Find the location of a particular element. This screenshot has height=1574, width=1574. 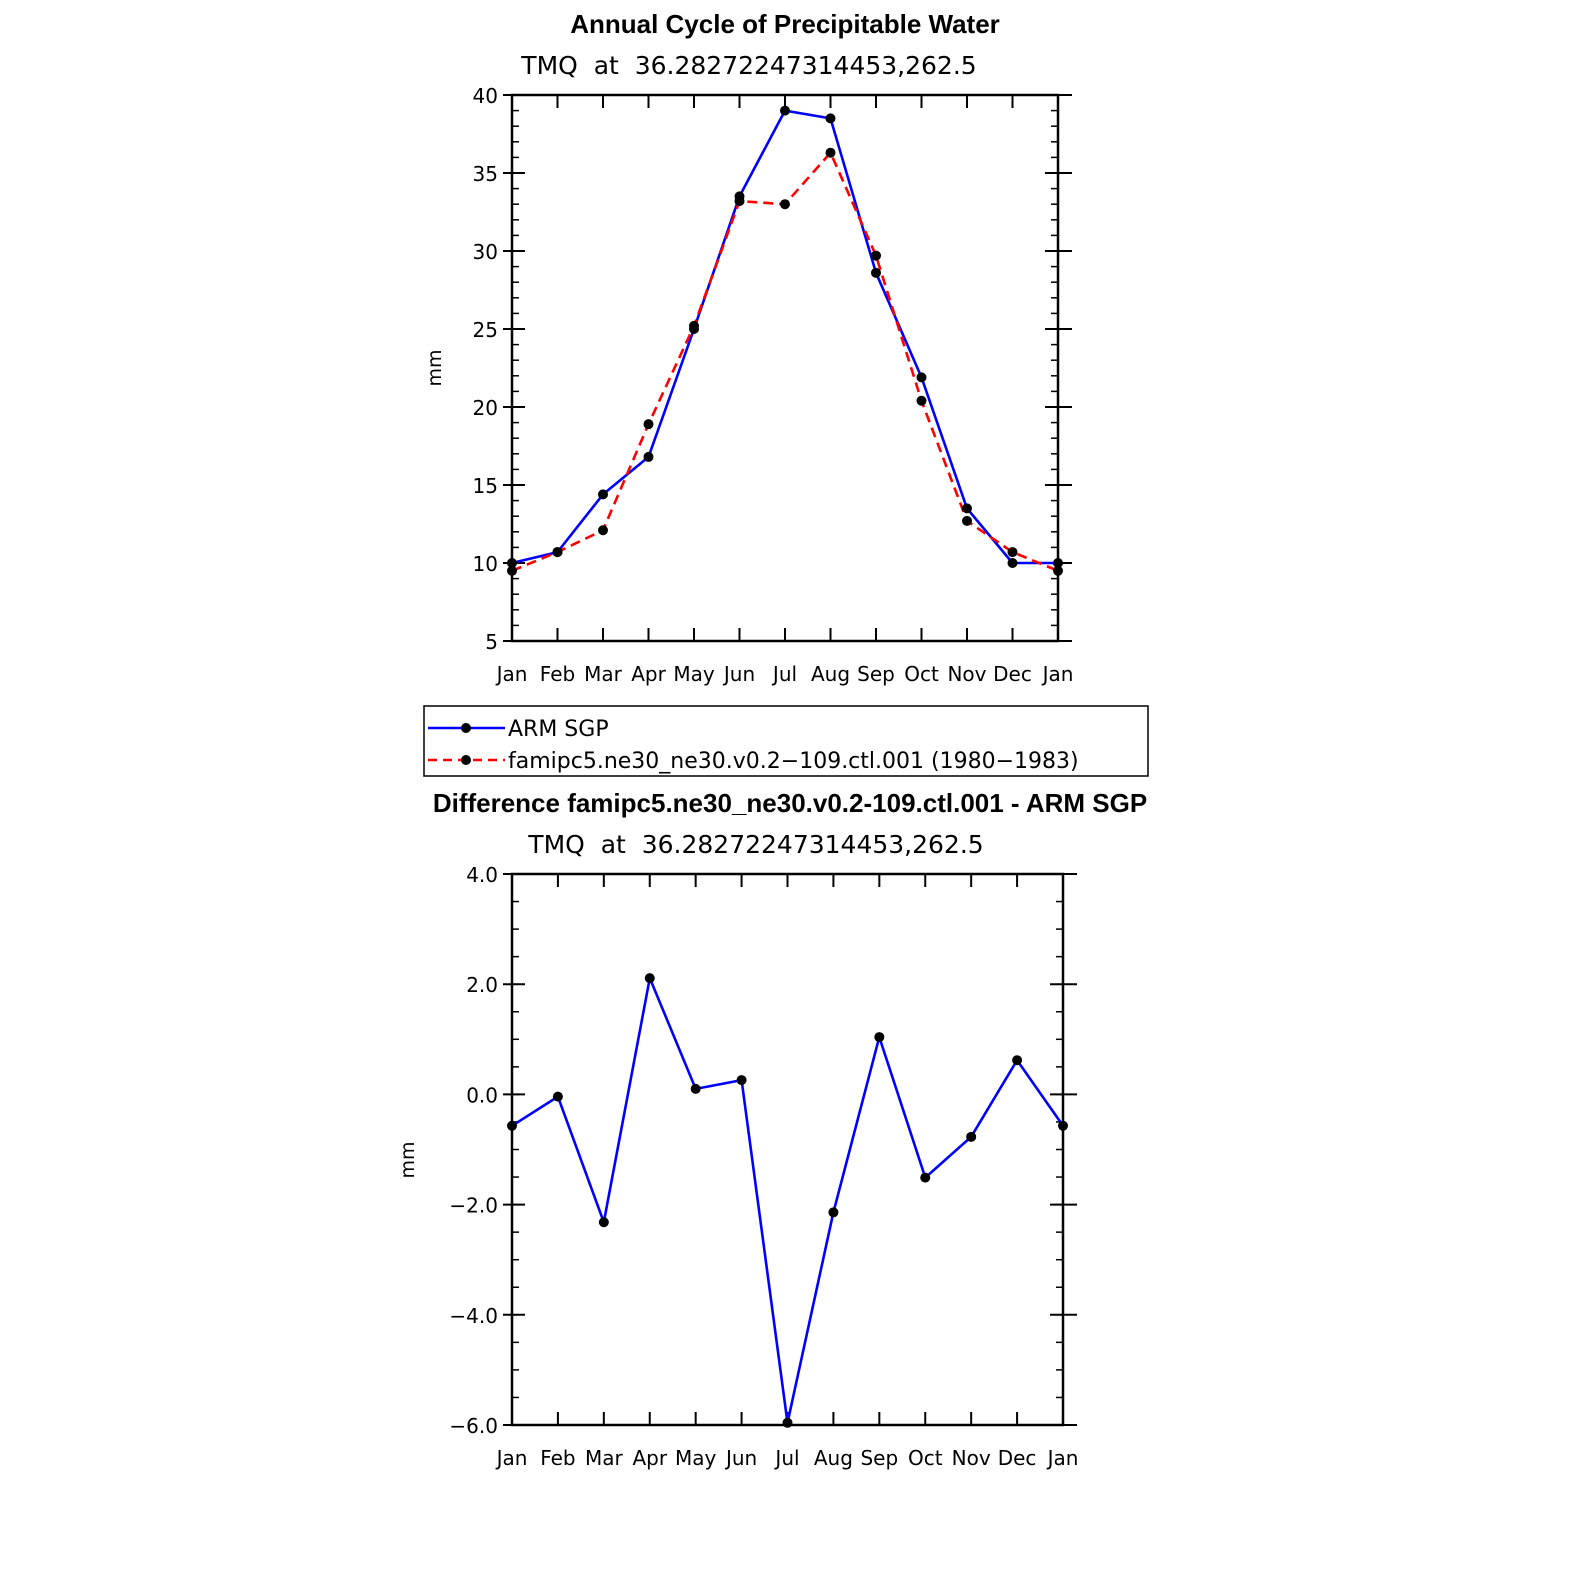

y-tick-label: 40 is located at coordinates (485, 96).